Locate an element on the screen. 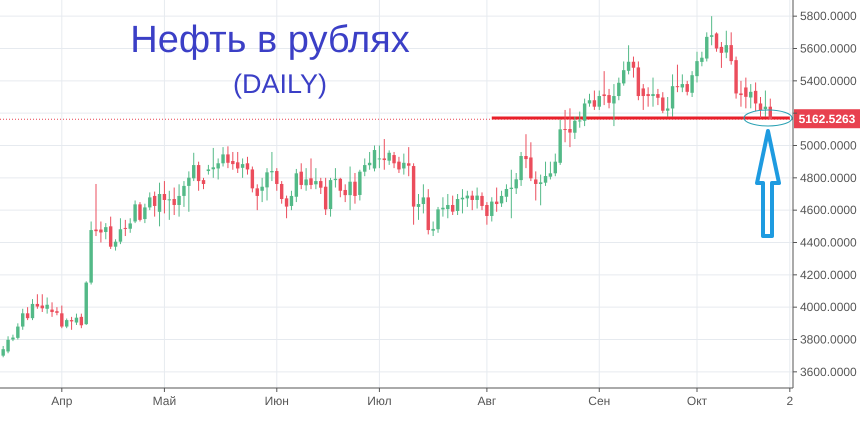 The image size is (863, 423). x-tick-label: Май is located at coordinates (164, 401).